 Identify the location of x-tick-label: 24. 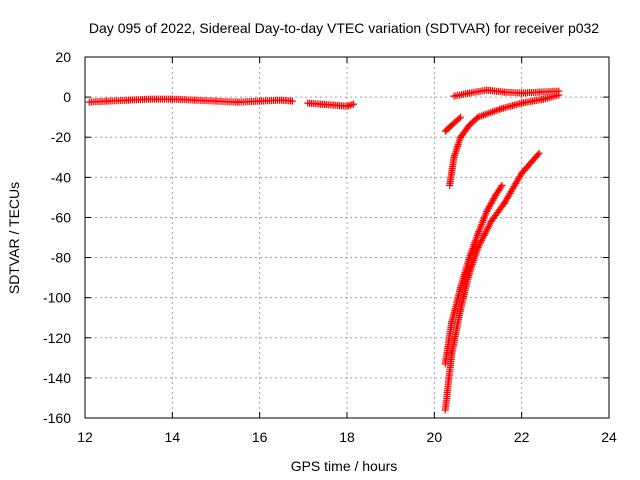
(609, 437).